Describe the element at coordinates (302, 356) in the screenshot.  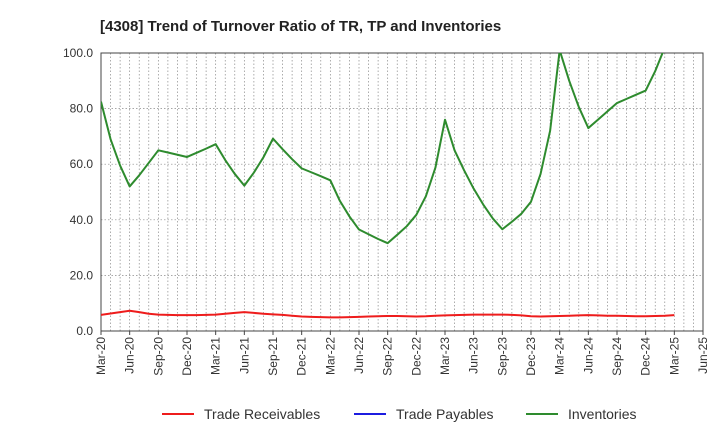
I see `x-tick-label: Dec-21` at that location.